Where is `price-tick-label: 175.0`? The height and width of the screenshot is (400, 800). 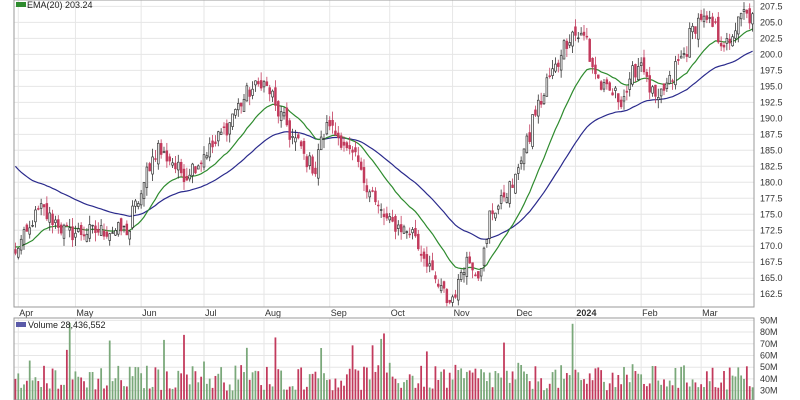
price-tick-label: 175.0 is located at coordinates (771, 214).